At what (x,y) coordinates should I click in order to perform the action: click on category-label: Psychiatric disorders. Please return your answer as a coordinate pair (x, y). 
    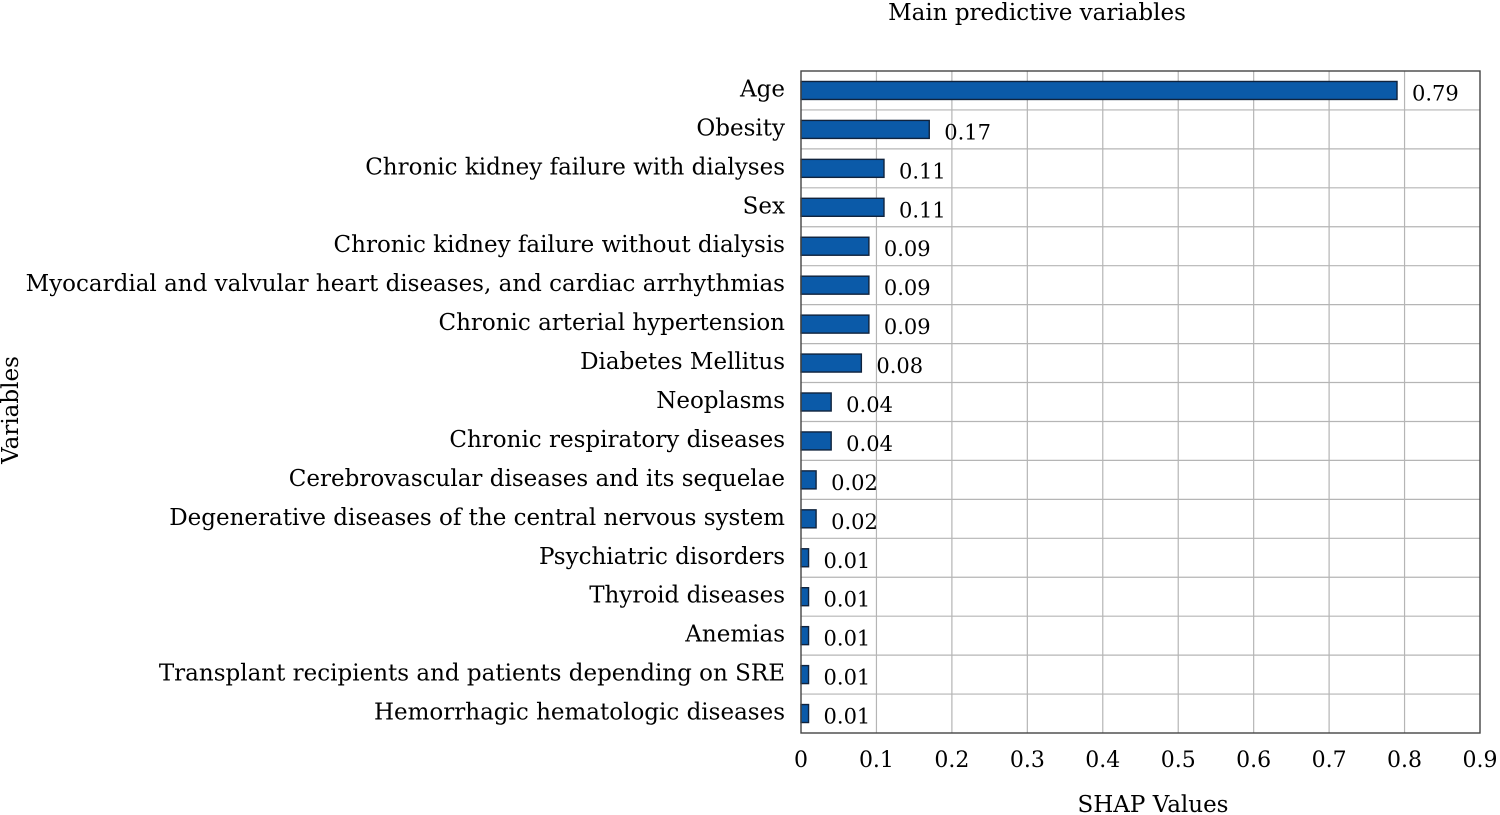
    Looking at the image, I should click on (662, 557).